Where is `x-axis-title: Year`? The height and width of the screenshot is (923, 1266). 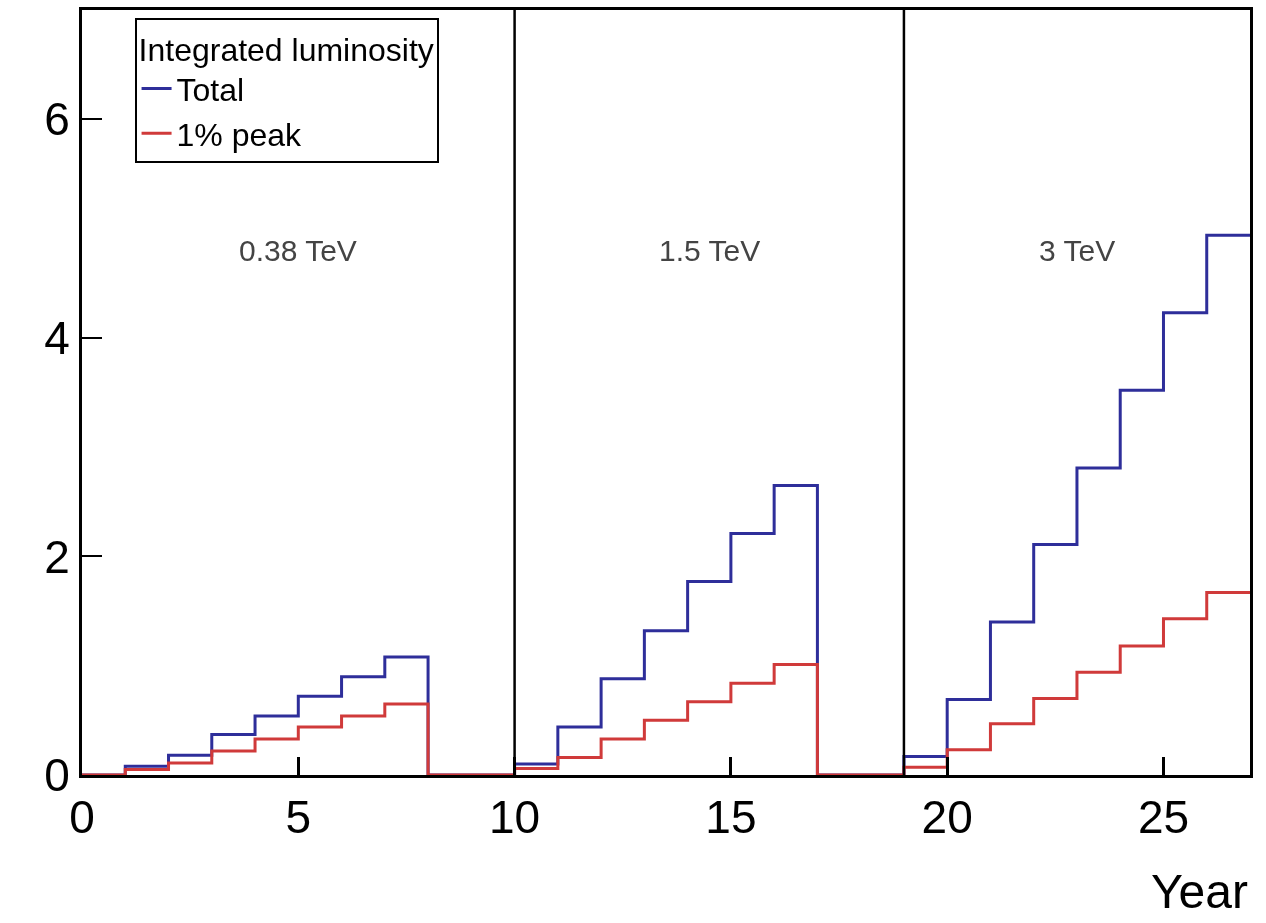
x-axis-title: Year is located at coordinates (1199, 891).